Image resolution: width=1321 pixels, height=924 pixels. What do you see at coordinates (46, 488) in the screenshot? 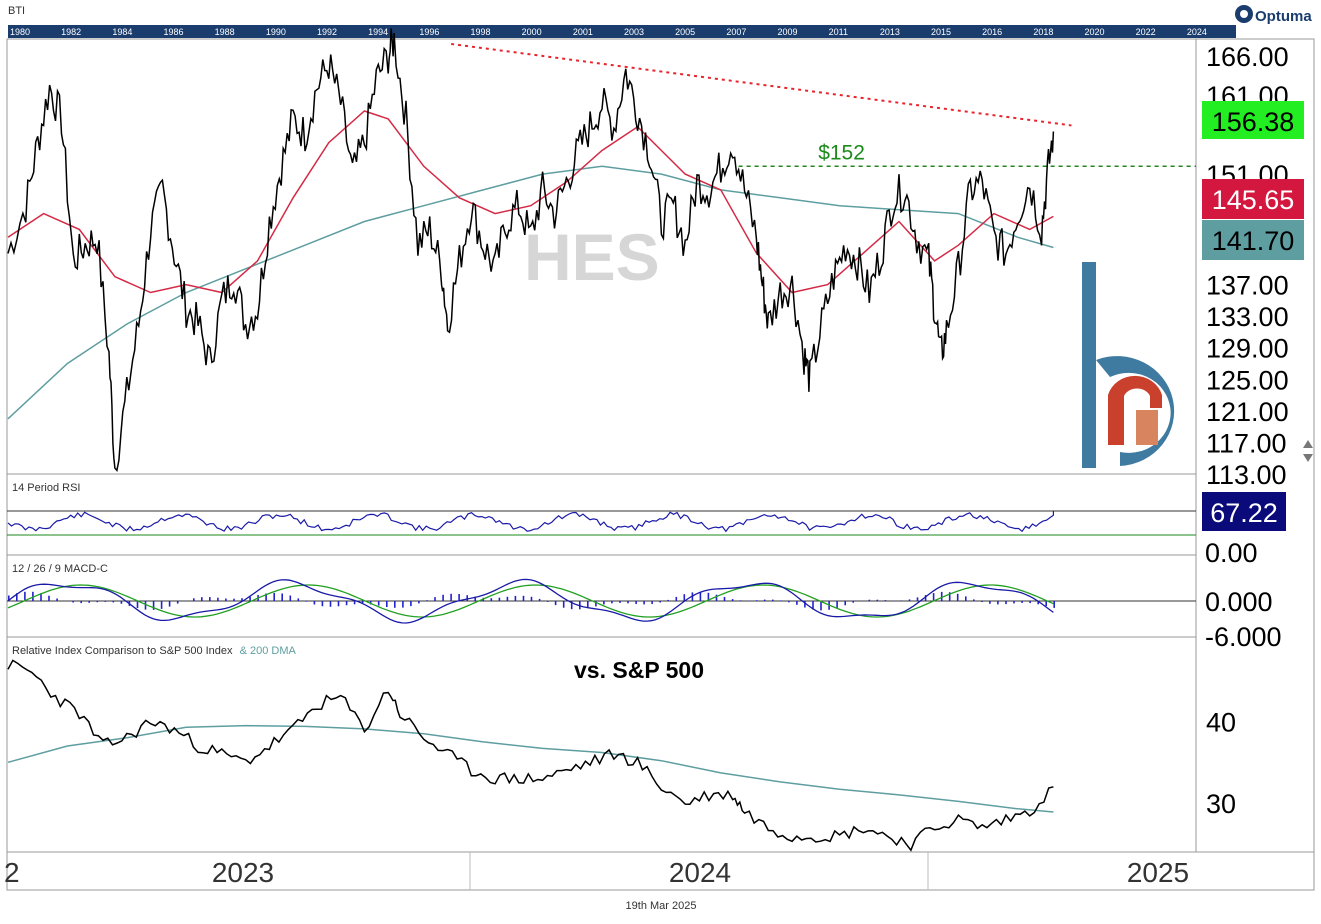
I see `rsi-title: 14 Period RSI` at bounding box center [46, 488].